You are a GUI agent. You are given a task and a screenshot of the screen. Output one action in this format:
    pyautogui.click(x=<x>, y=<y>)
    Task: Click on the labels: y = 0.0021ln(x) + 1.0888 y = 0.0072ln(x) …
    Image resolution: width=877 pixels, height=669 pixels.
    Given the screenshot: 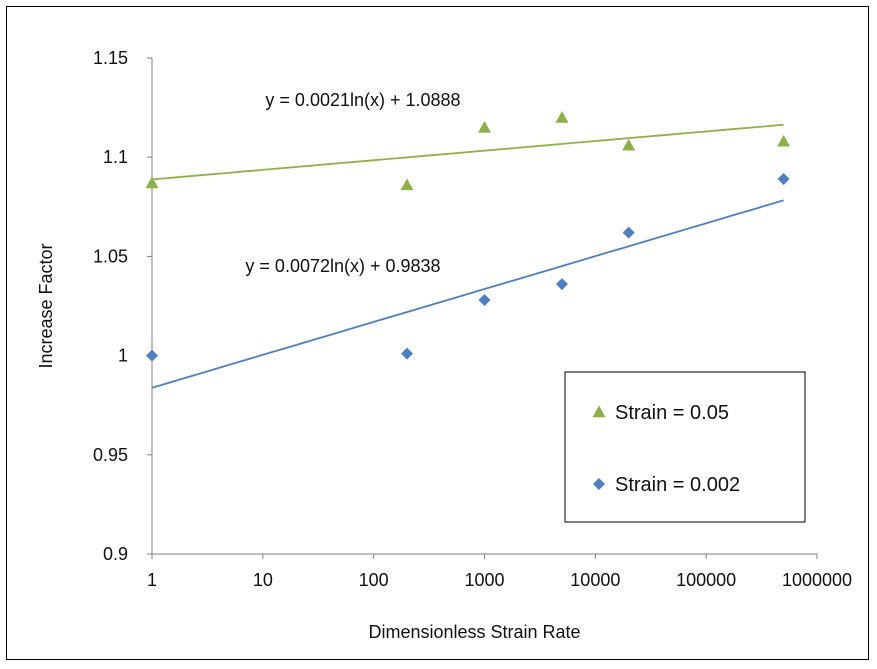 What is the action you would take?
    pyautogui.click(x=352, y=183)
    